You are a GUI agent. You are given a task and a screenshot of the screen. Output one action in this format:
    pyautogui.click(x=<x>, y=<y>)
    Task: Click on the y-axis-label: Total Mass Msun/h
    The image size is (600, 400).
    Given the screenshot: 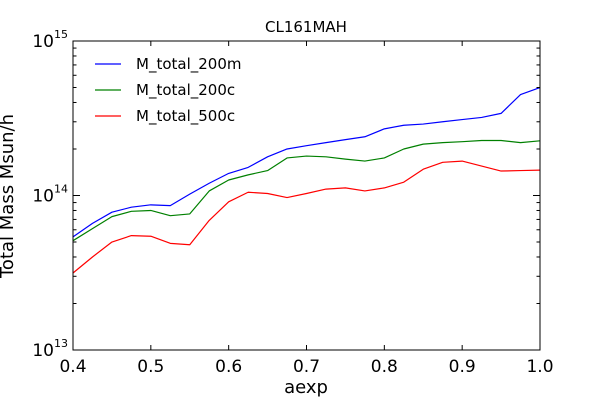 What is the action you would take?
    pyautogui.click(x=9, y=196)
    